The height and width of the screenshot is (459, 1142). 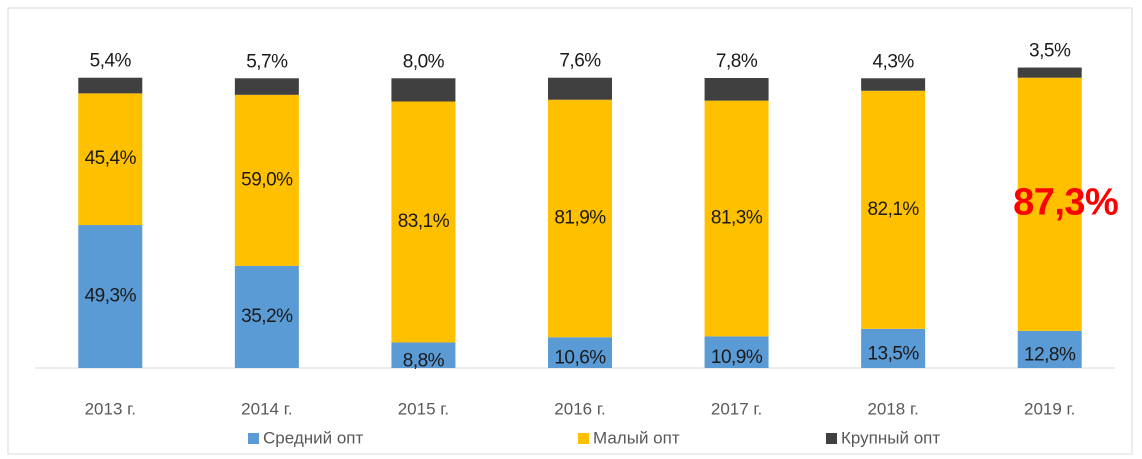 I want to click on data-label: 13,5%, so click(x=893, y=353).